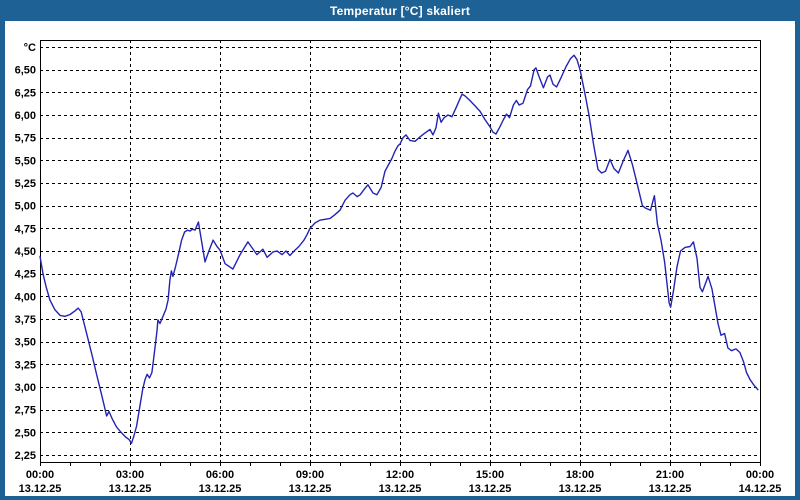  I want to click on y-tick-label: 3,25, so click(25, 365).